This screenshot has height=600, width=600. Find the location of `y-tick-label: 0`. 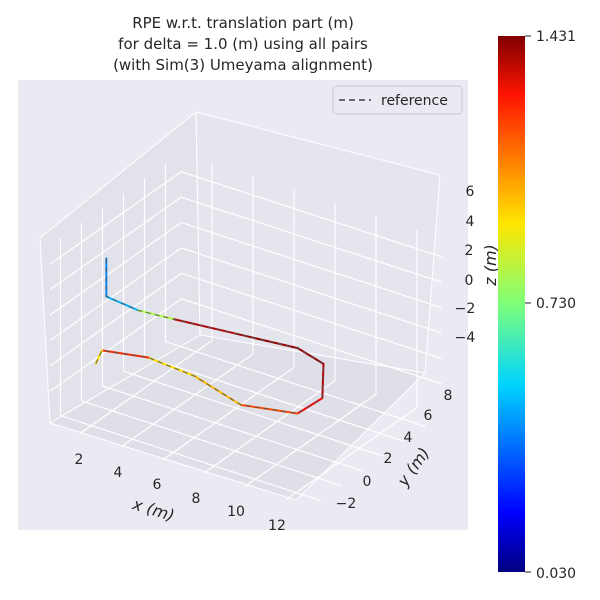

y-tick-label: 0 is located at coordinates (367, 482).